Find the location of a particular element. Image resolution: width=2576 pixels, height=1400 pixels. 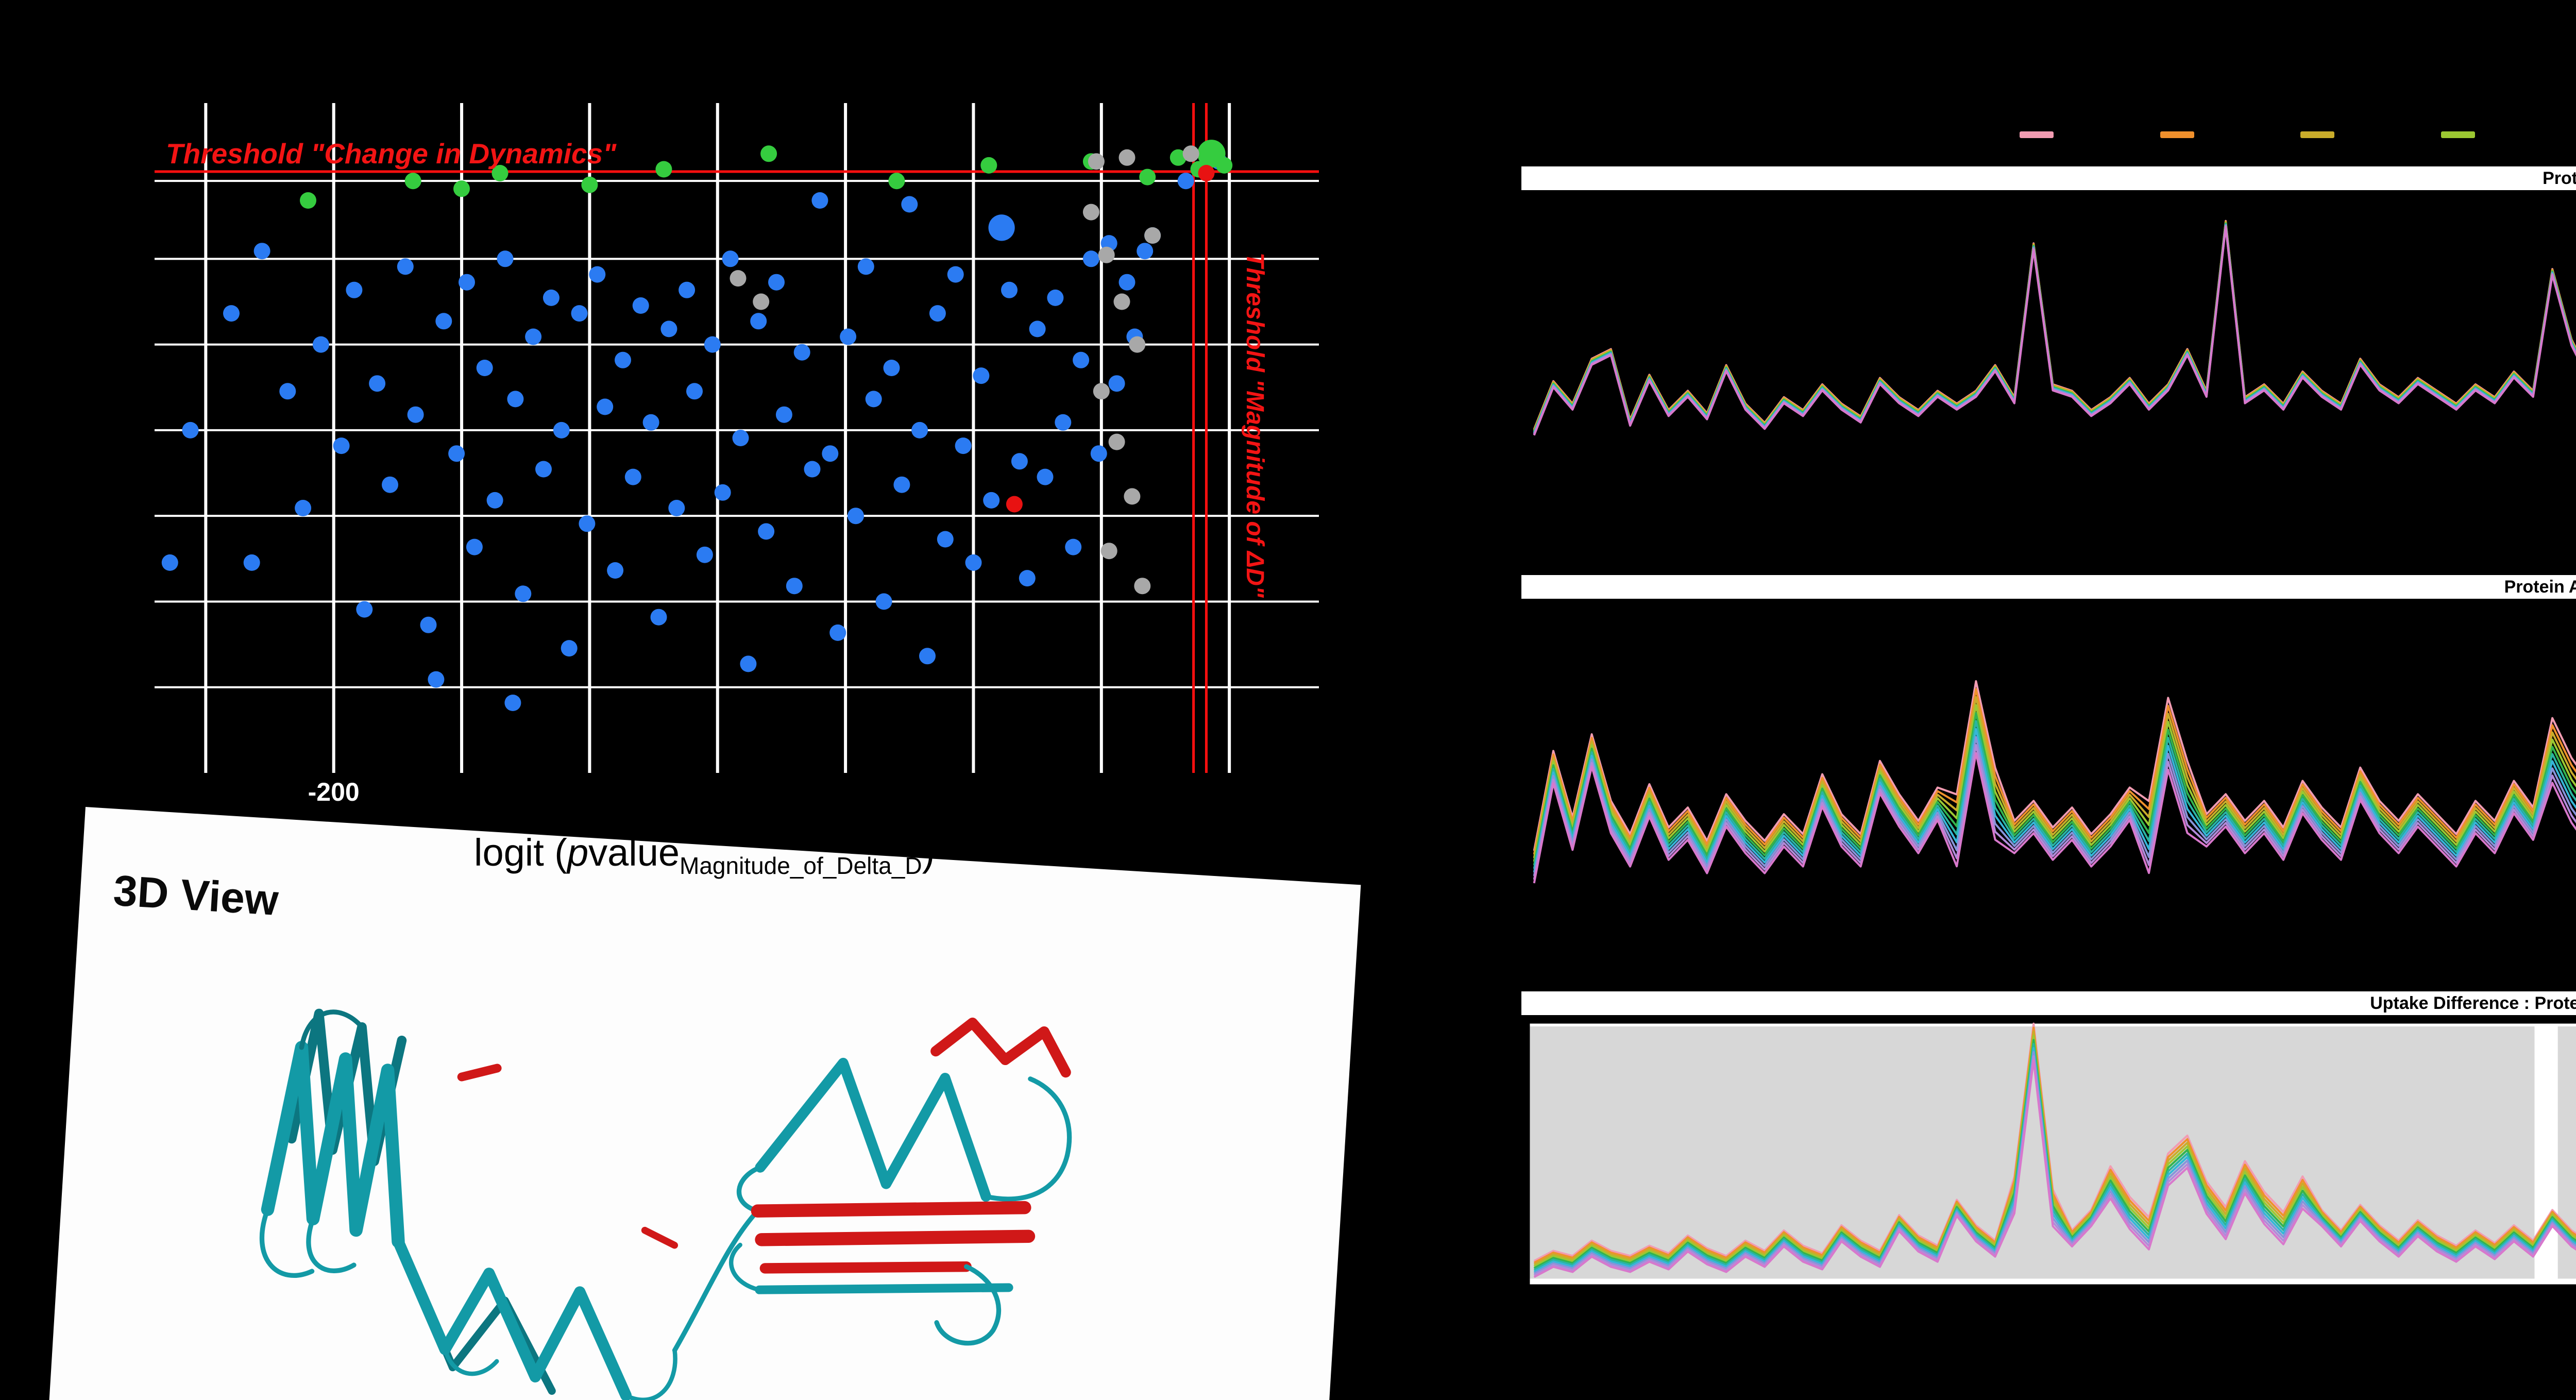

protein-structure is located at coordinates (685, 1173).